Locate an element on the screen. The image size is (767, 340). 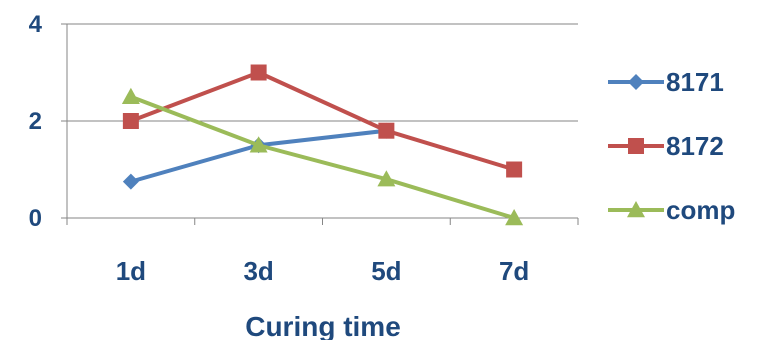
legend-label: 8171 is located at coordinates (695, 82).